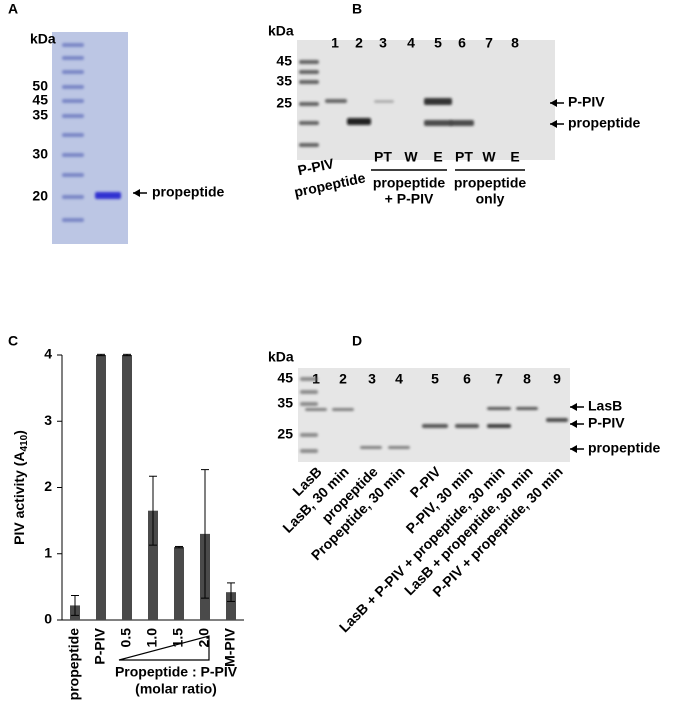 The width and height of the screenshot is (675, 727). What do you see at coordinates (230, 647) in the screenshot?
I see `x-tick-label: M-PIV` at bounding box center [230, 647].